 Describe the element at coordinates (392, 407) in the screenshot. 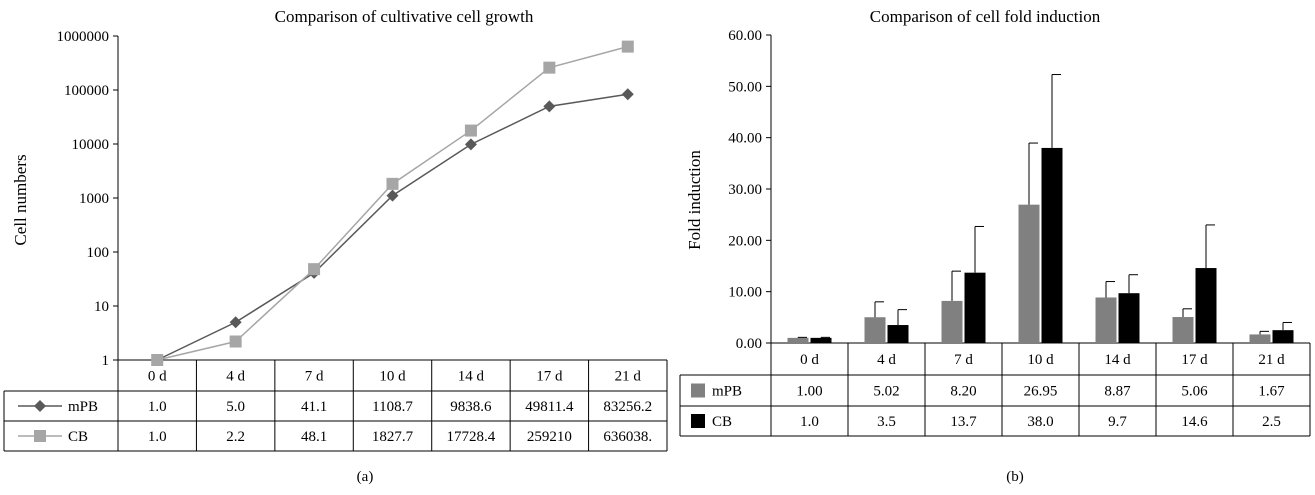

I see `table-value-mPB: 1108.7` at that location.